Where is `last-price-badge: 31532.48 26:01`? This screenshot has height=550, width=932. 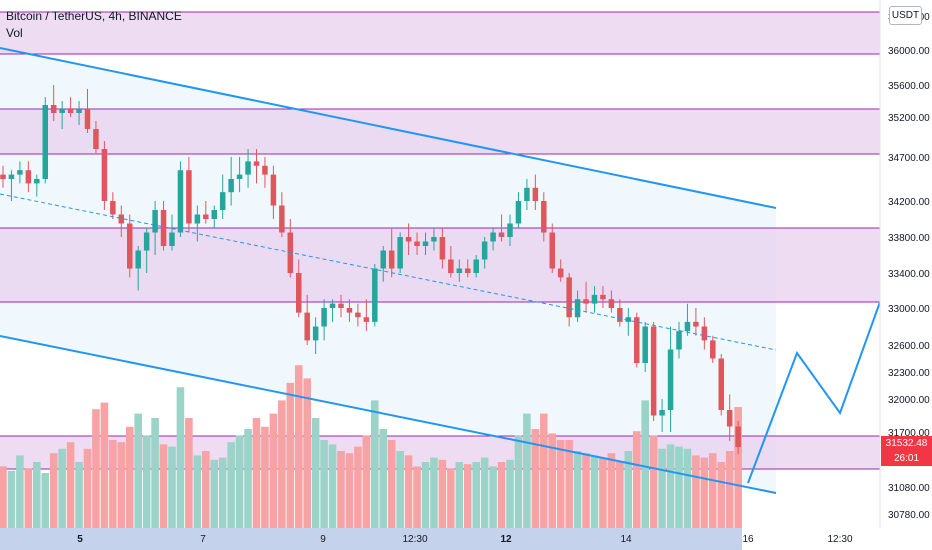
last-price-badge: 31532.48 26:01 is located at coordinates (906, 451).